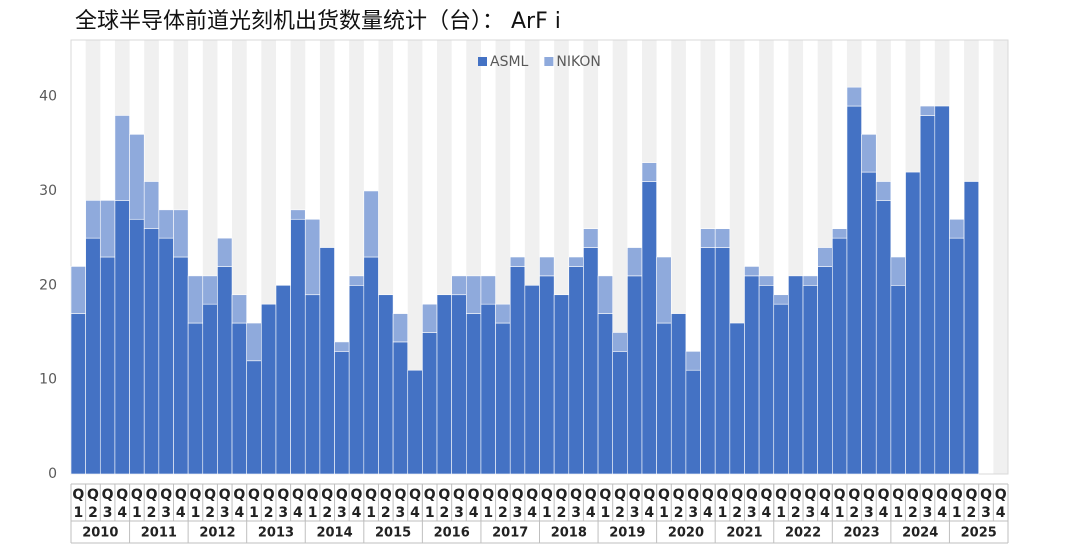 The width and height of the screenshot is (1080, 548). What do you see at coordinates (217, 533) in the screenshot?
I see `year-label: 2012` at bounding box center [217, 533].